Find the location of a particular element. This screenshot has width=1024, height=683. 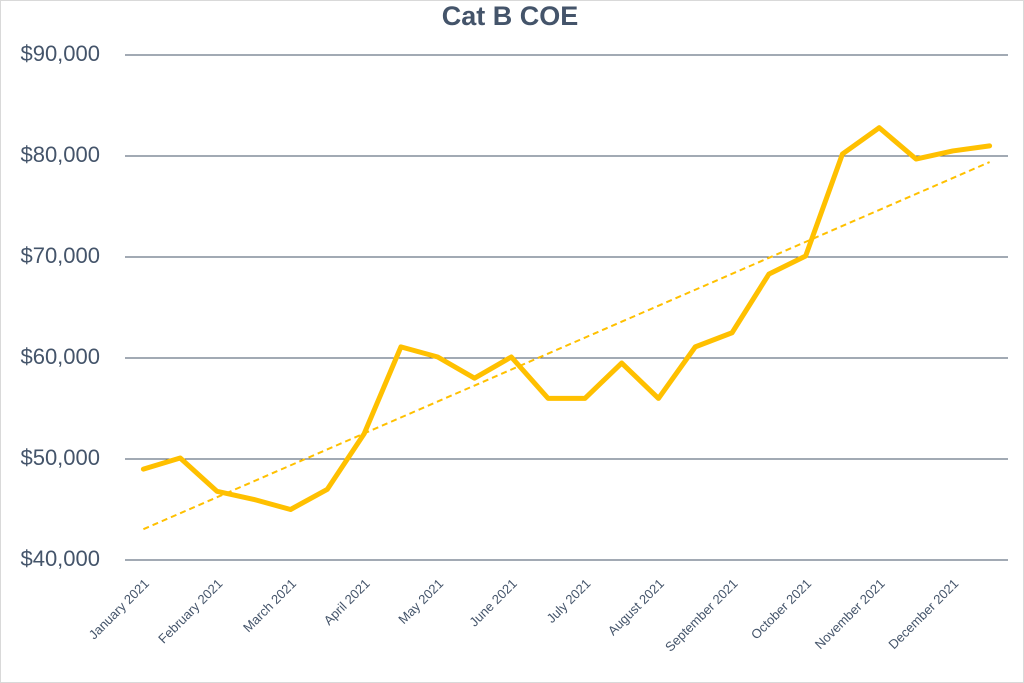

y-tick-label: $40,000 is located at coordinates (60, 558).